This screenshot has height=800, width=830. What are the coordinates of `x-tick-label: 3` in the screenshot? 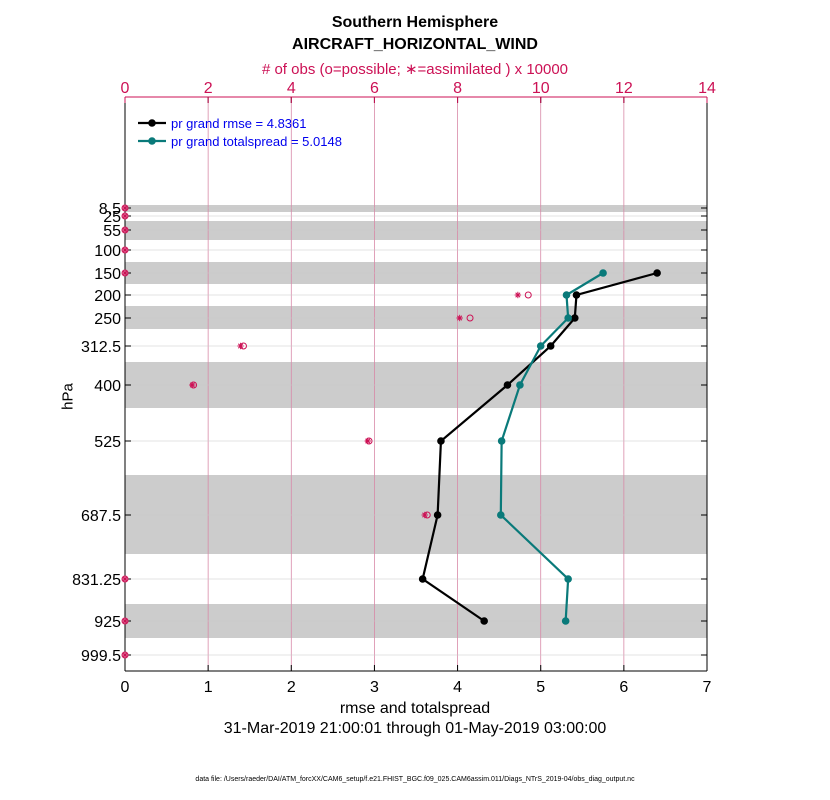 It's located at (374, 687).